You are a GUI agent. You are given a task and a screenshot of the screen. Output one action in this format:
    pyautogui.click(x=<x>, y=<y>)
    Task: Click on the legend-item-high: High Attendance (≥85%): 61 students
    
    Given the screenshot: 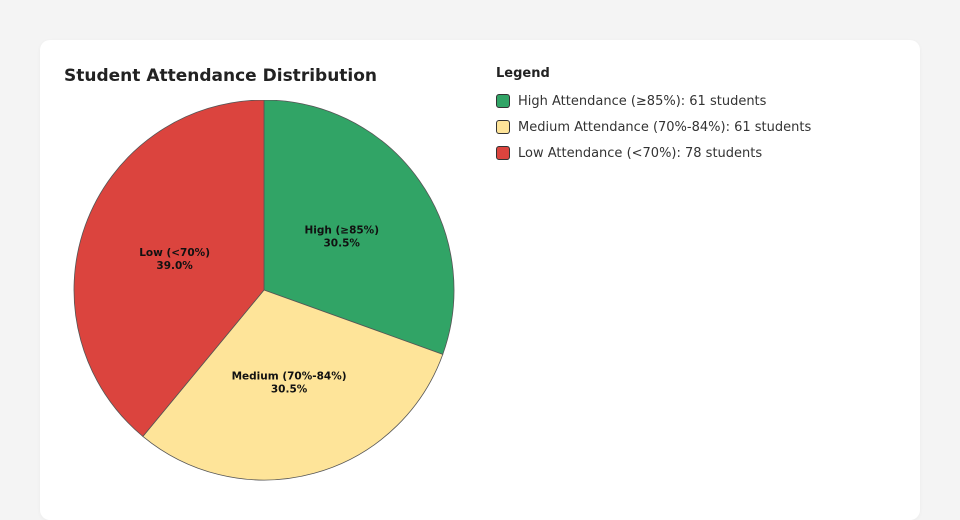 What is the action you would take?
    pyautogui.click(x=653, y=101)
    